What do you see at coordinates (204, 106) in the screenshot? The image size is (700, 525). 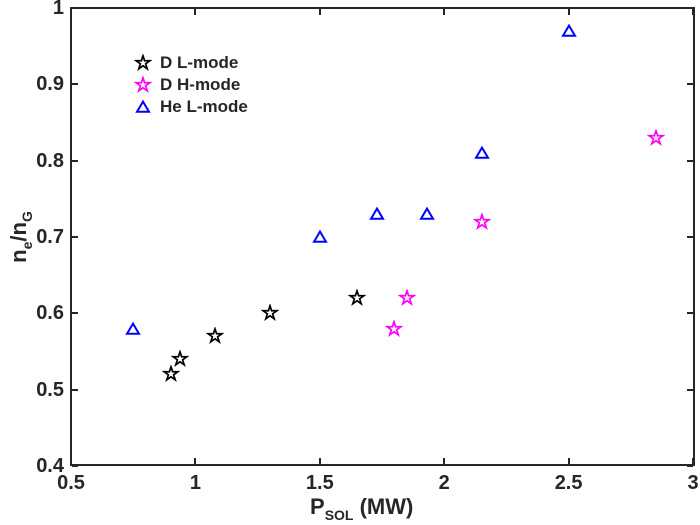 I see `legend-label: He L-mode` at bounding box center [204, 106].